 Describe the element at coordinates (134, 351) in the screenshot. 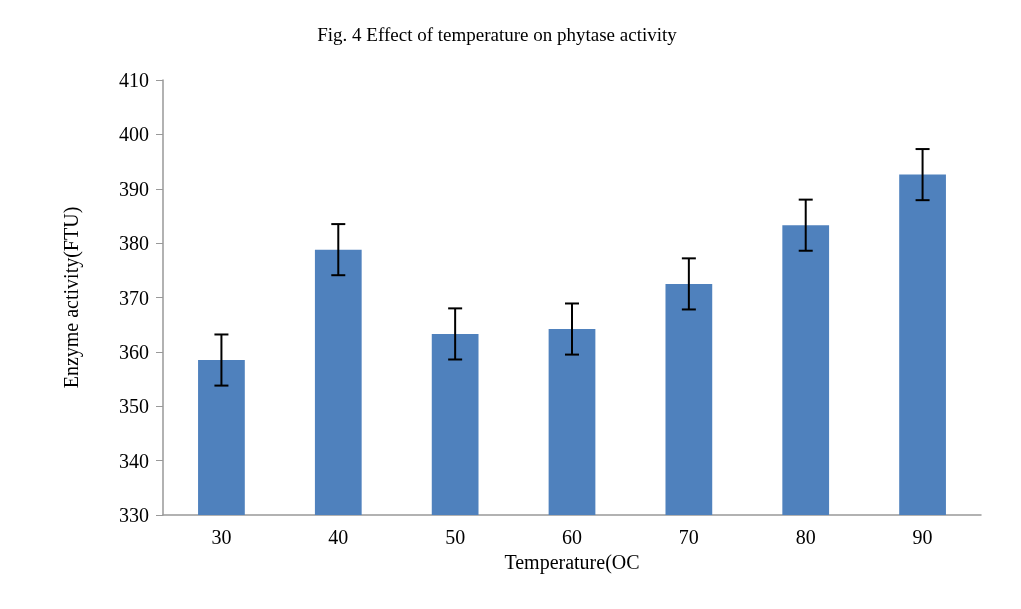

I see `y-tick-label: 360` at that location.